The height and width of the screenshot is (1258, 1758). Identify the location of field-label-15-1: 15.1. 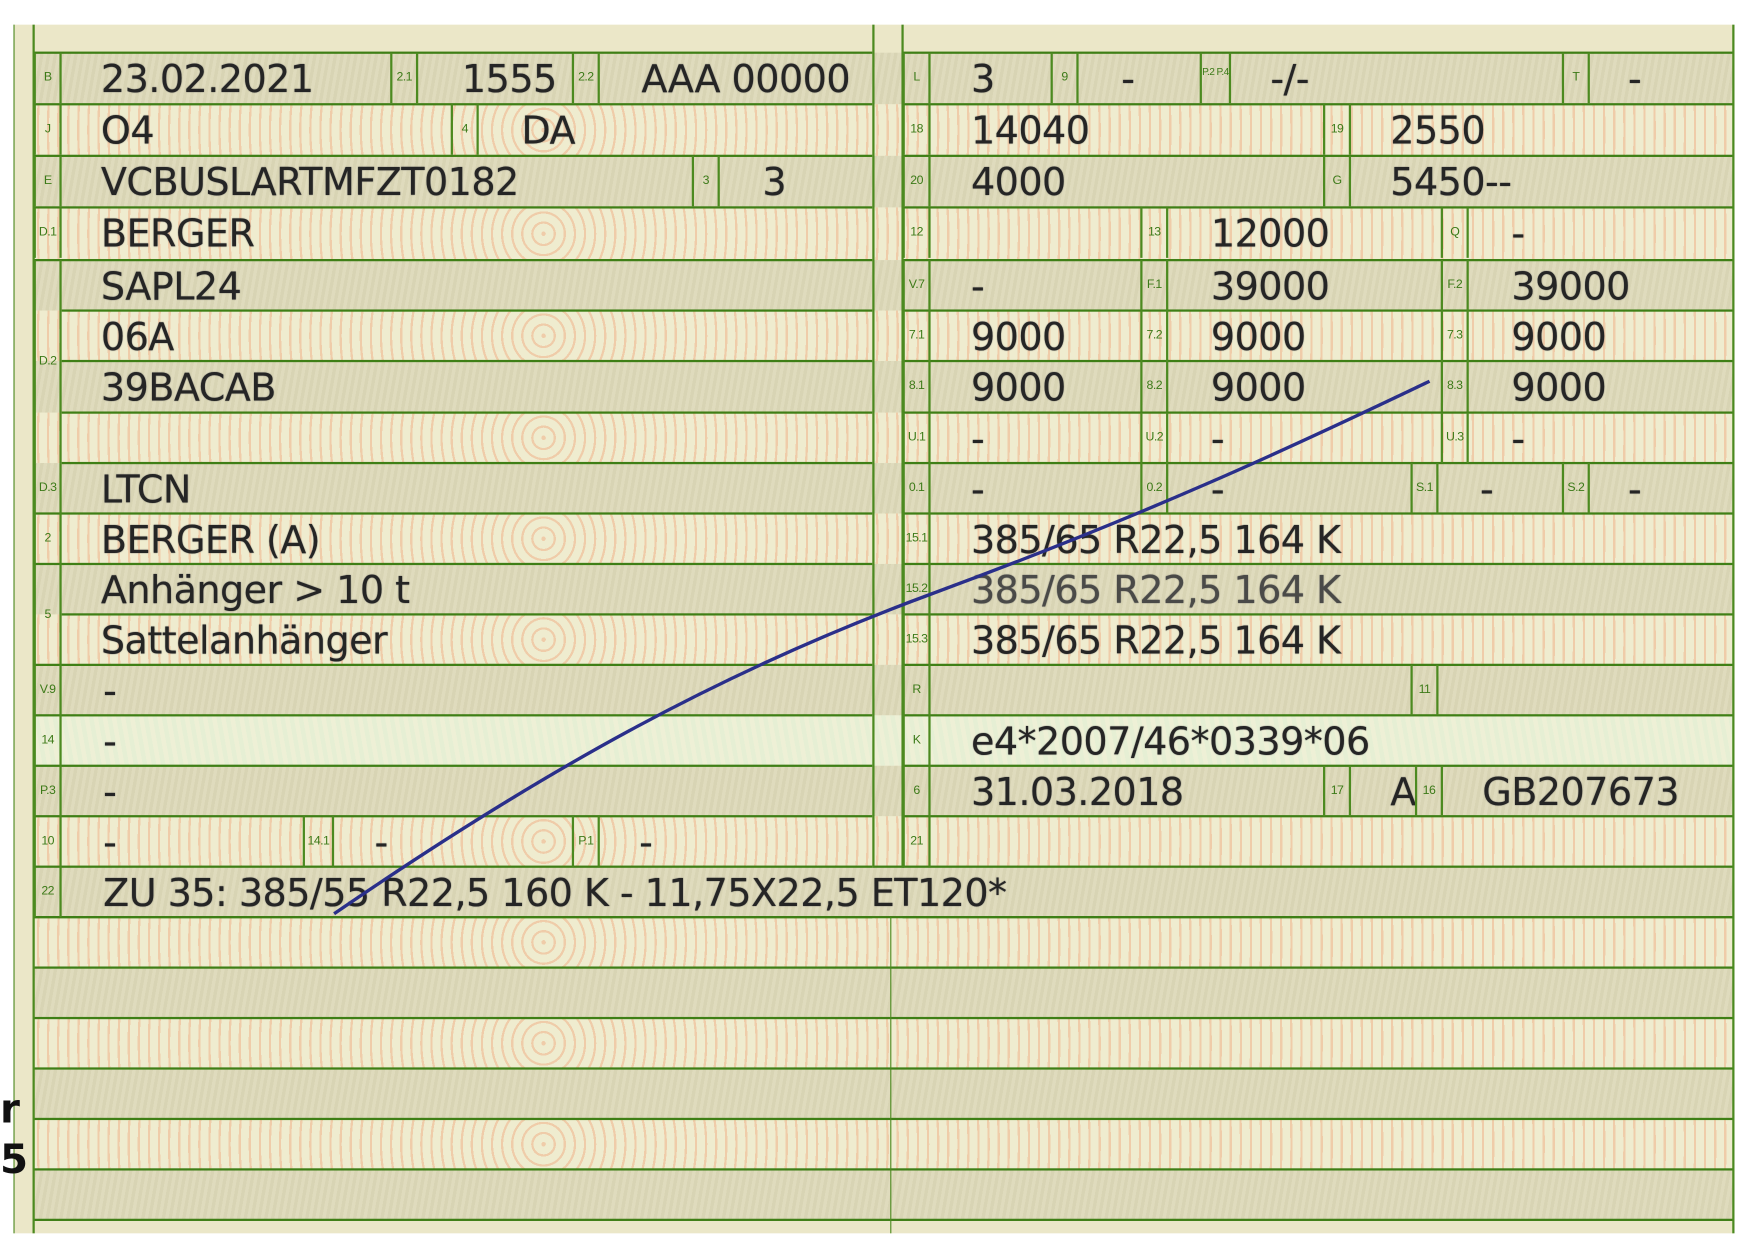
(916, 538).